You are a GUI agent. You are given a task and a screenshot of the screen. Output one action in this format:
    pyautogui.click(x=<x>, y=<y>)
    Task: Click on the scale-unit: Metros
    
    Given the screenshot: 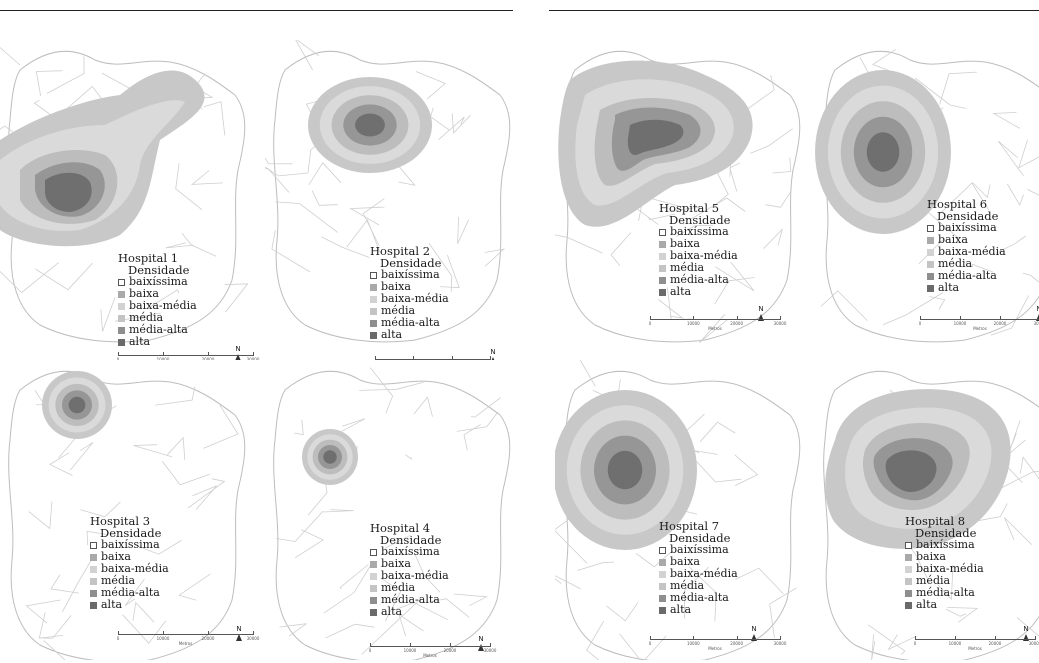 What is the action you would take?
    pyautogui.click(x=185, y=643)
    